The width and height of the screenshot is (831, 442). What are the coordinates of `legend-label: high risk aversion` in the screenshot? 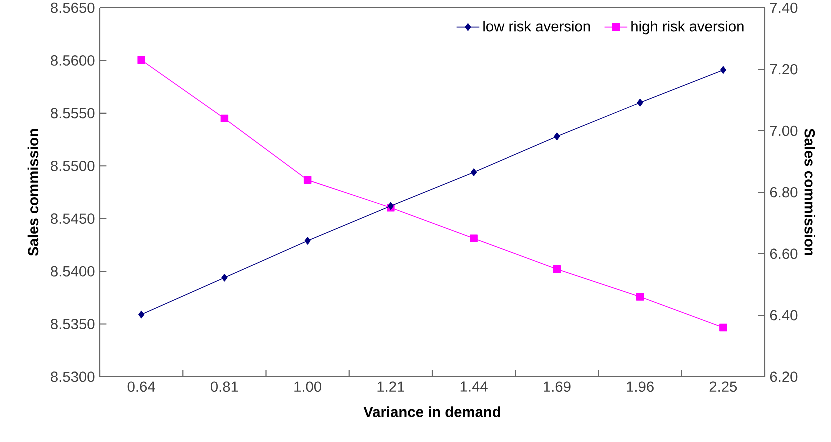 It's located at (688, 27).